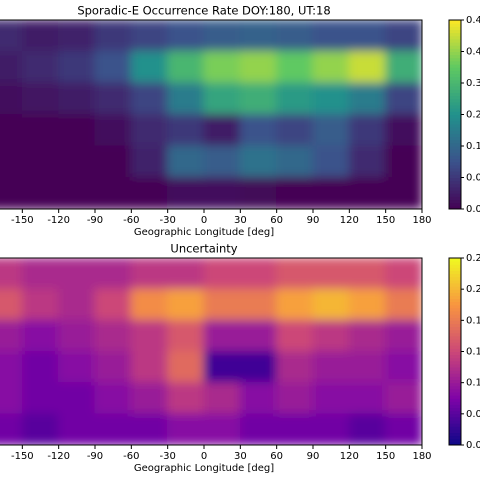  What do you see at coordinates (473, 83) in the screenshot?
I see `colorbar-tick-label: 0.32` at bounding box center [473, 83].